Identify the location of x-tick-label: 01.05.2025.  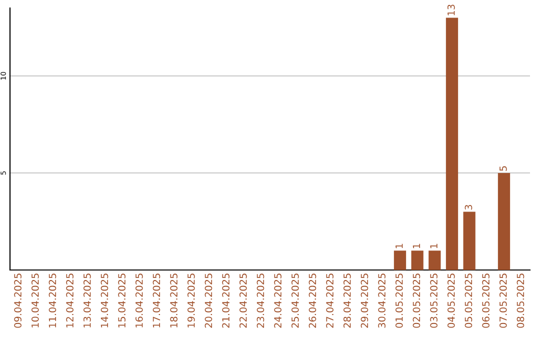
(399, 301).